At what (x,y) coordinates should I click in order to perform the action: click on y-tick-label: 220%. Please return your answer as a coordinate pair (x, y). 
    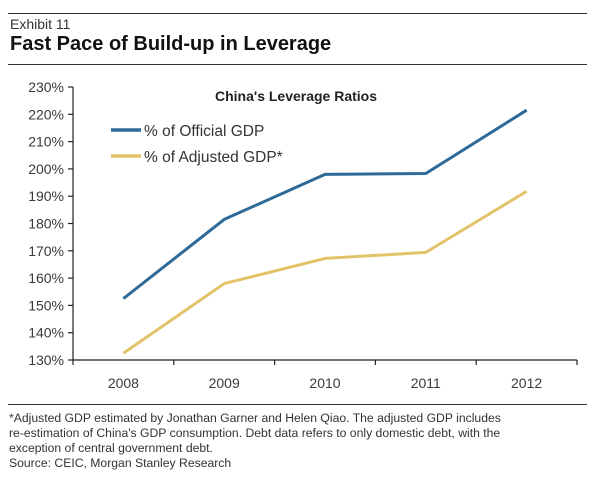
    Looking at the image, I should click on (46, 114).